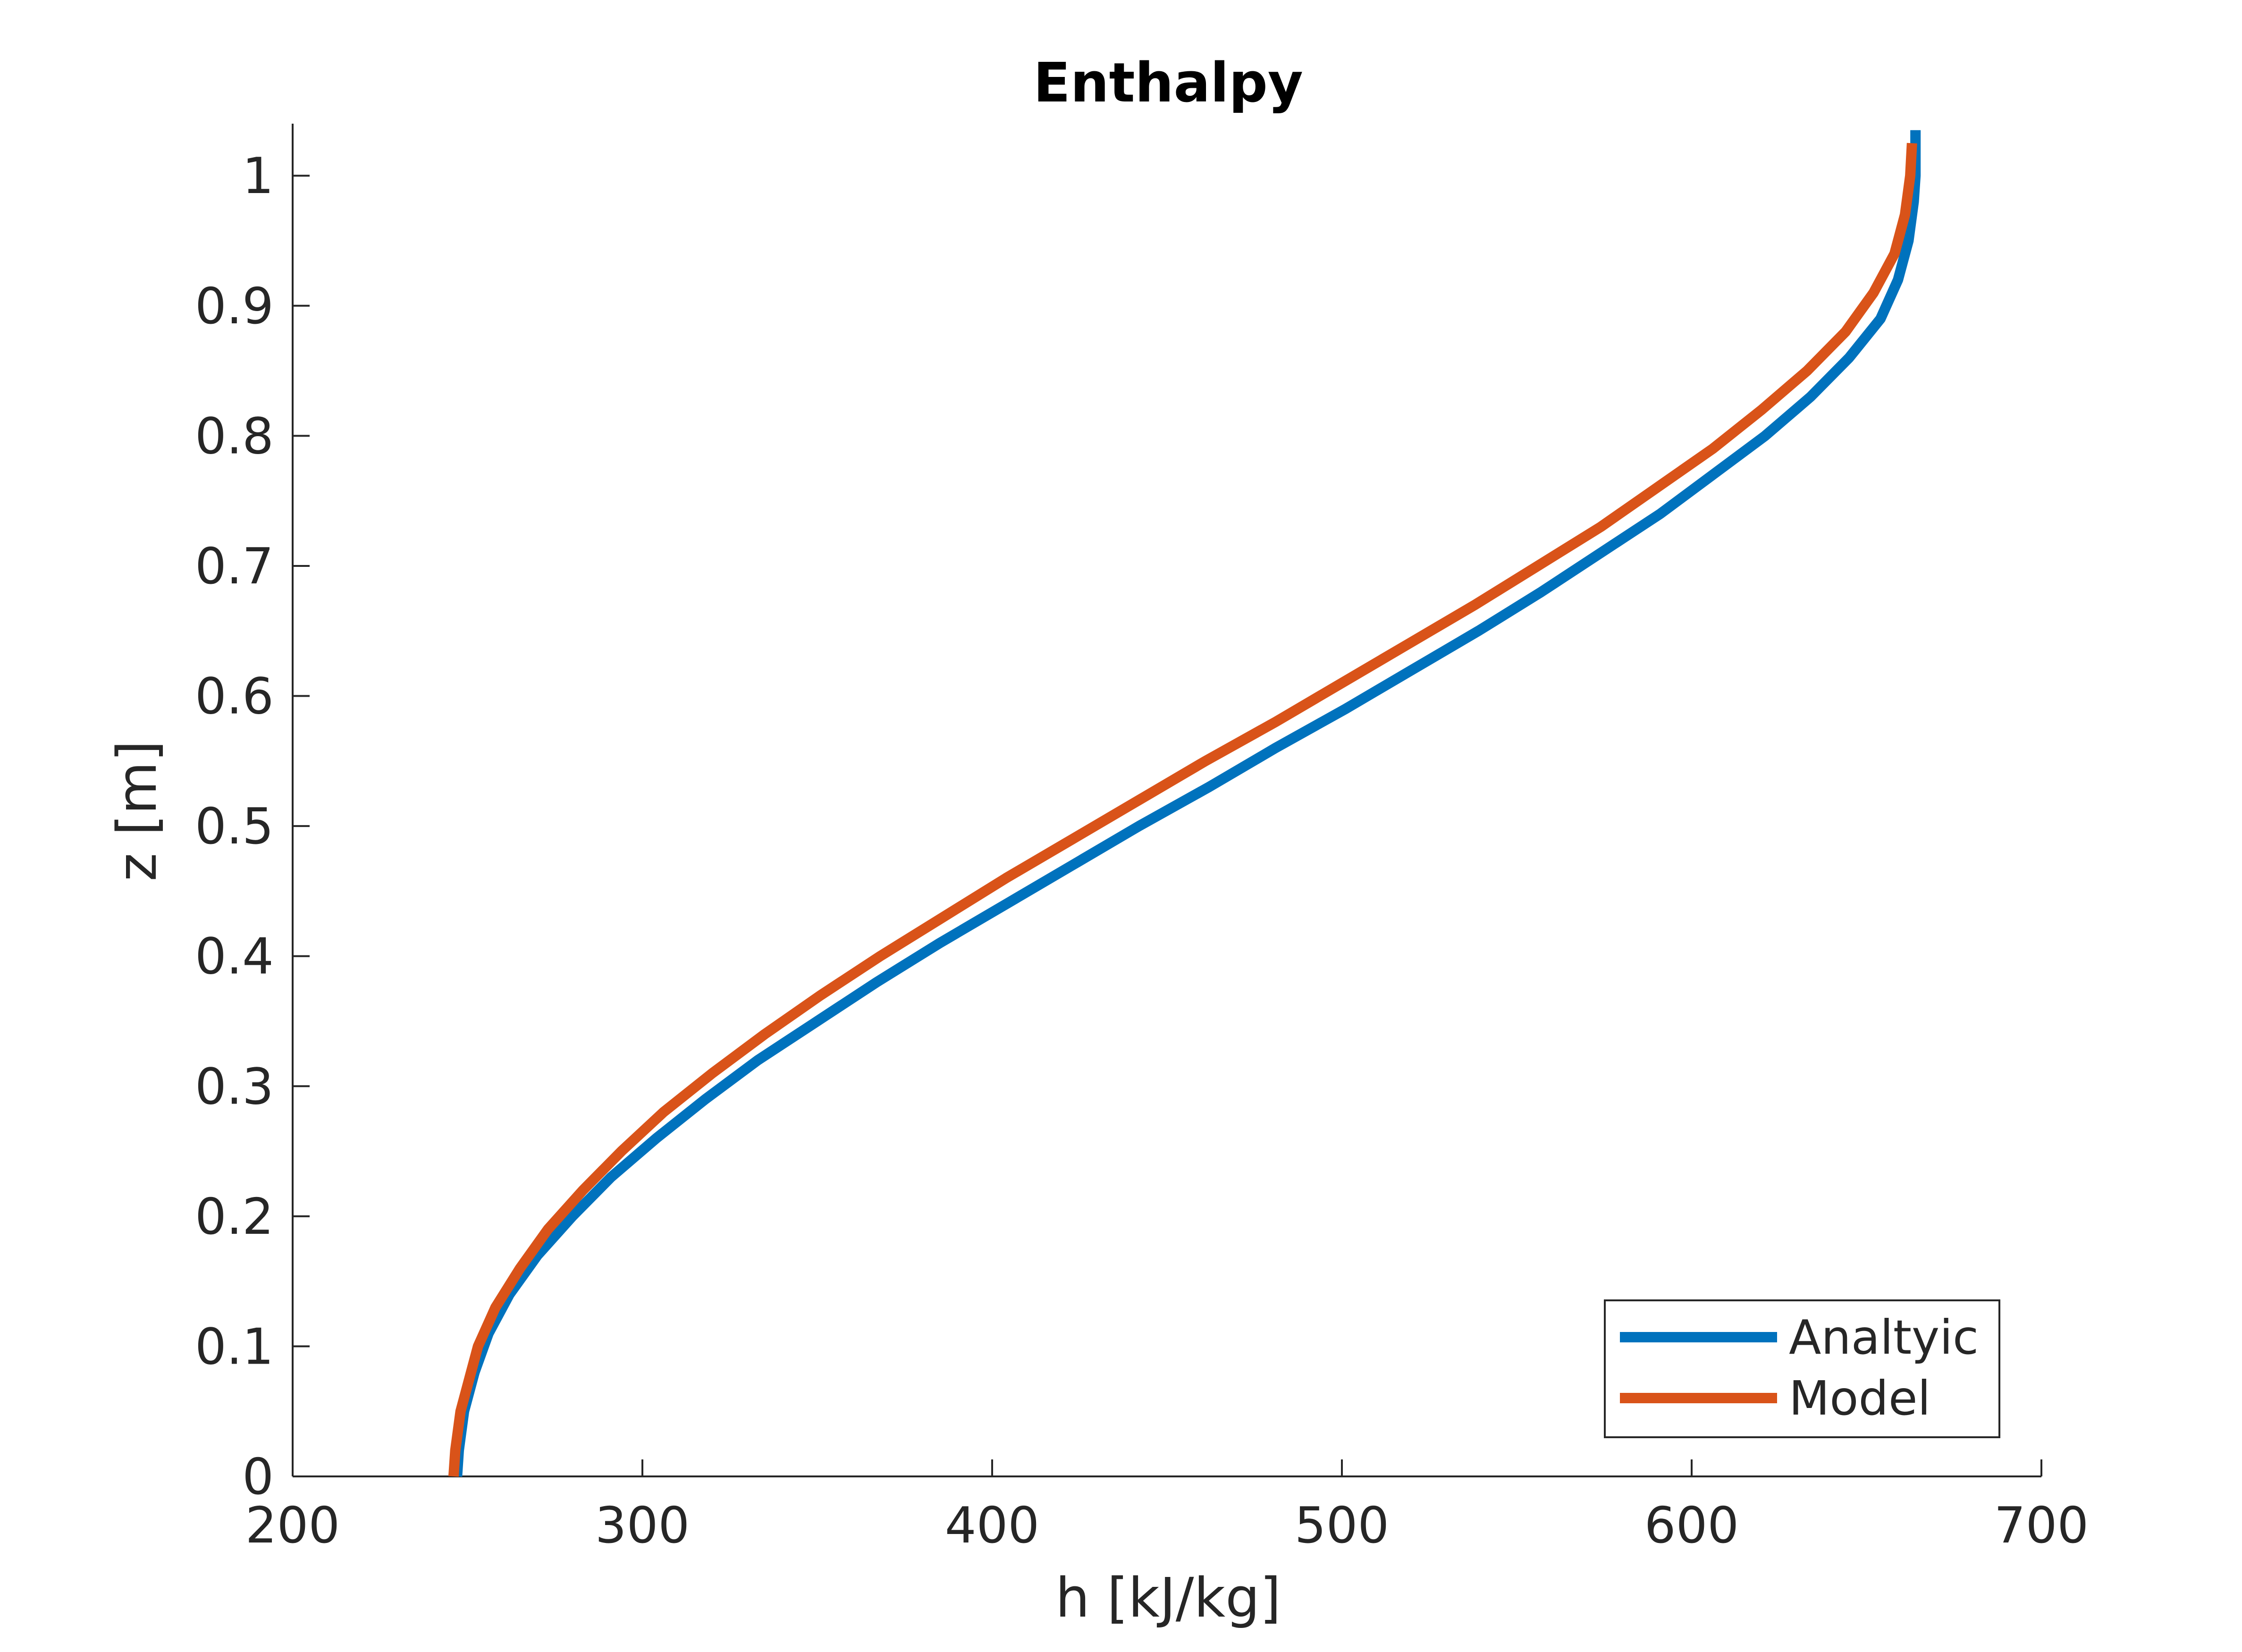 This screenshot has height=1652, width=2242. I want to click on legend-label-analytic: Analtyic, so click(1884, 1337).